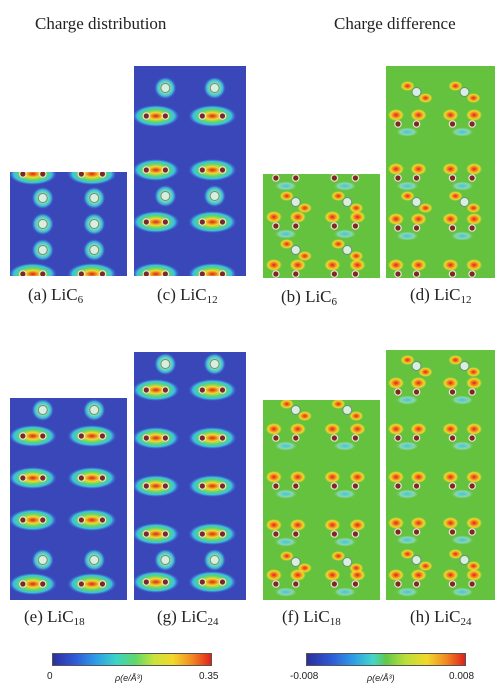 Image resolution: width=496 pixels, height=690 pixels. What do you see at coordinates (209, 676) in the screenshot?
I see `colorbar-distribution-max: 0.35` at bounding box center [209, 676].